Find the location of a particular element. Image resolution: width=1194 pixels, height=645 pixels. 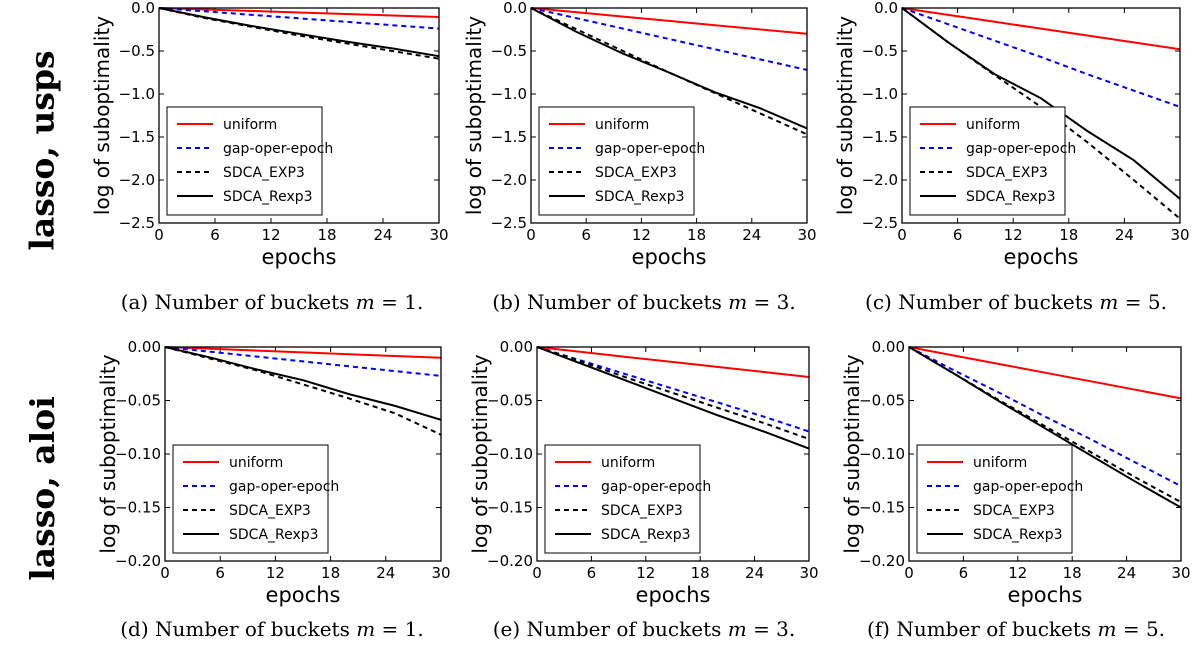

caption-tag: (a) is located at coordinates (134, 302).